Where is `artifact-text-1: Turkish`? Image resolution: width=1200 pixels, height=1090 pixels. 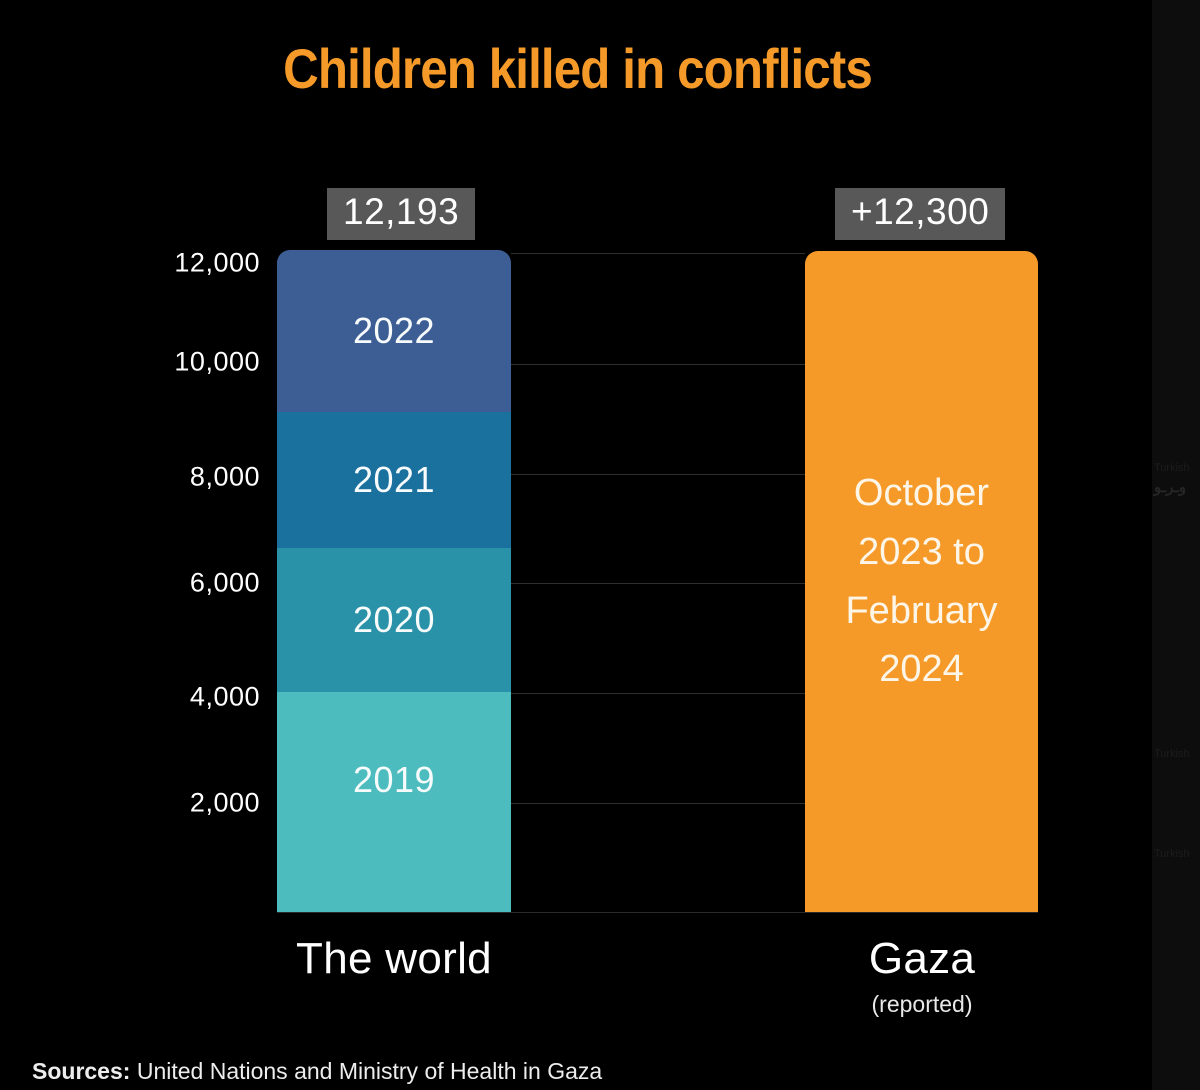
artifact-text-1: Turkish is located at coordinates (1172, 468).